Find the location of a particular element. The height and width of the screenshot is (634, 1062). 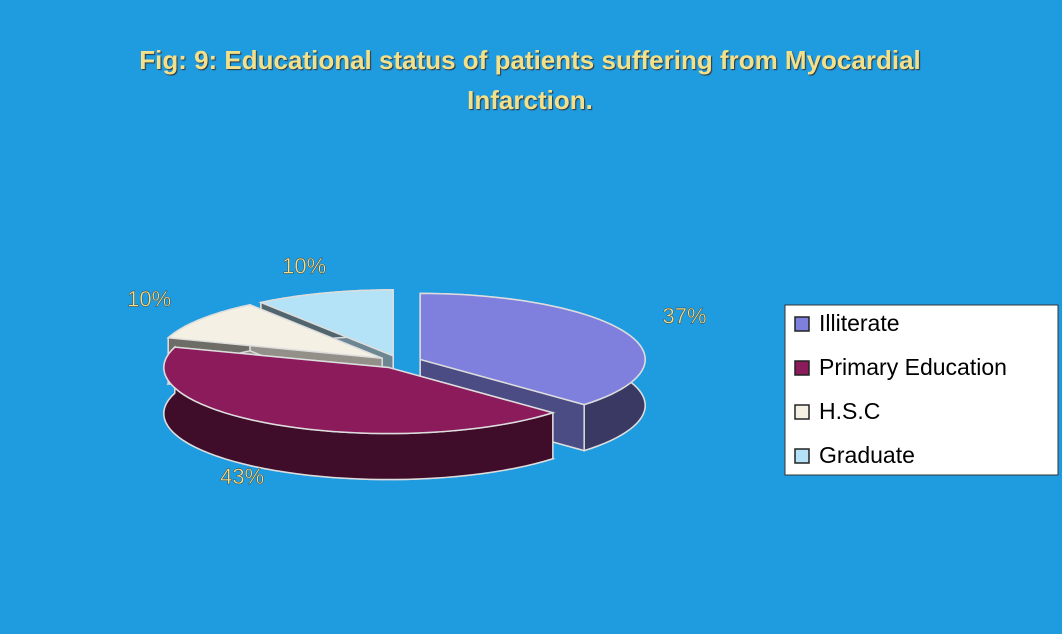

legend-box is located at coordinates (921, 390).